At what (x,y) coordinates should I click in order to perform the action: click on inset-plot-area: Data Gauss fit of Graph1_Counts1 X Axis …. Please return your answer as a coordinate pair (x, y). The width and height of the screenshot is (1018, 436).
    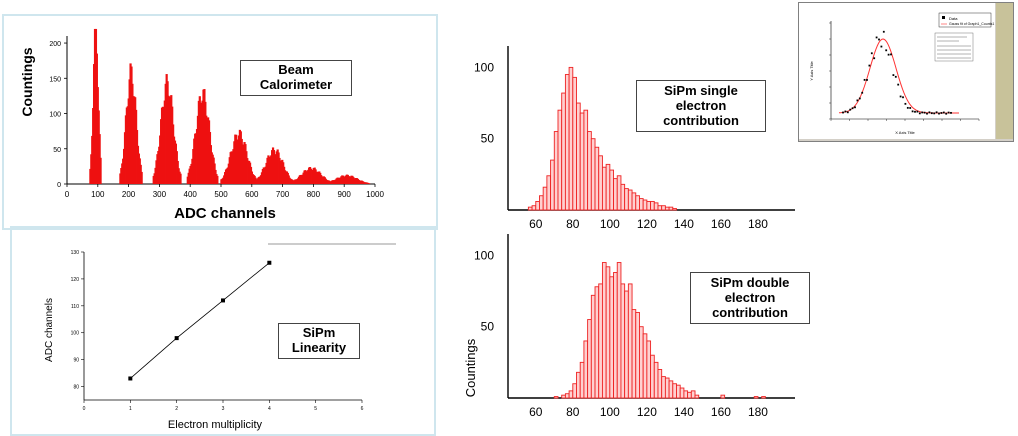
    Looking at the image, I should click on (897, 71).